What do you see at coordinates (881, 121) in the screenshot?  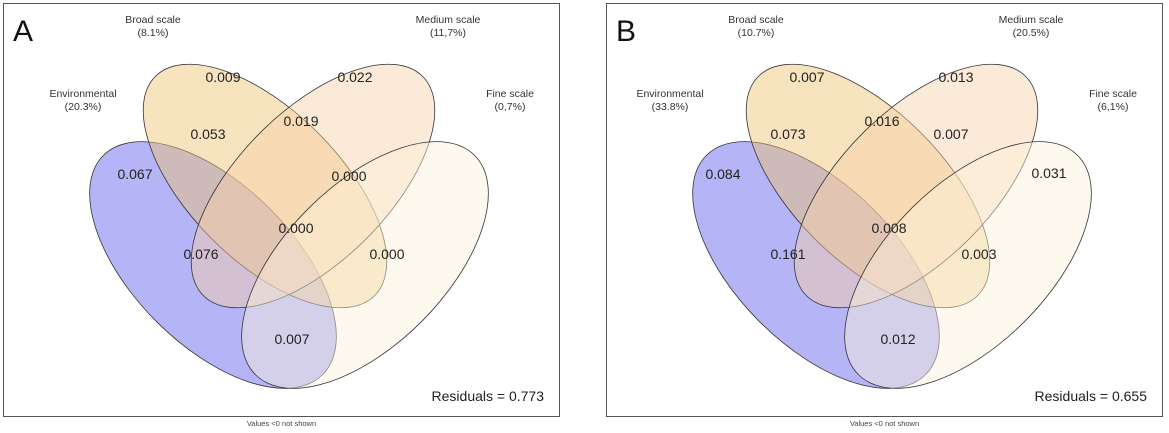 I see `value-broad-medium: 0.016` at bounding box center [881, 121].